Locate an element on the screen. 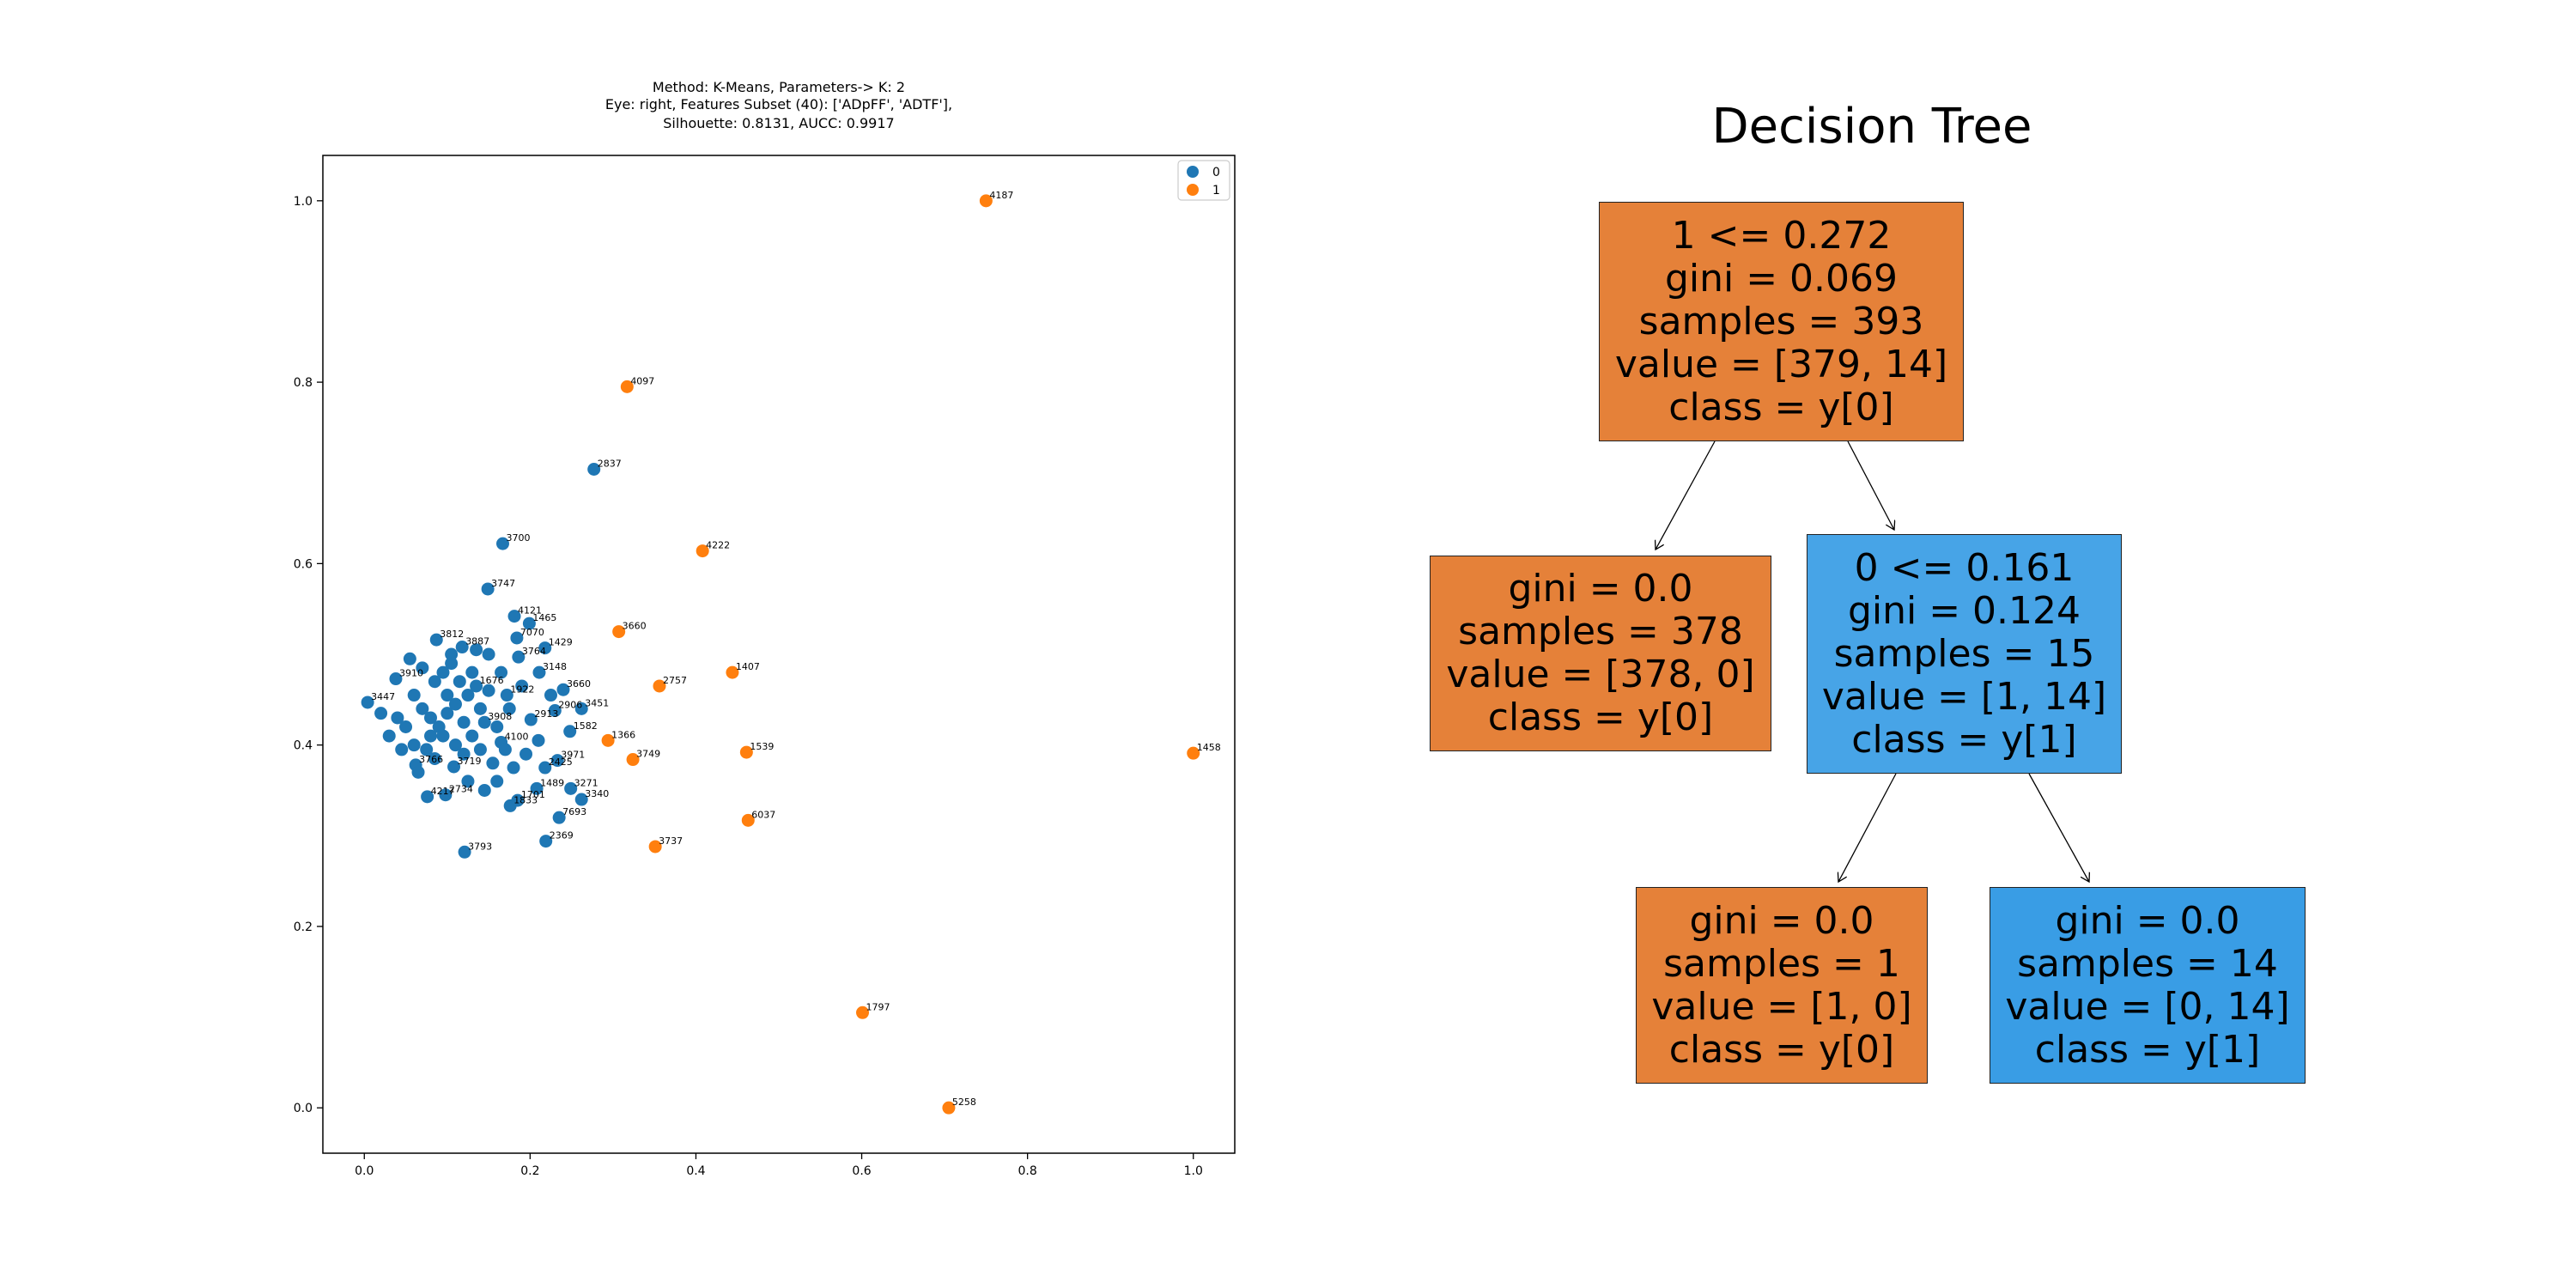  right-line-1: 0 <= 0.161 is located at coordinates (1965, 567).